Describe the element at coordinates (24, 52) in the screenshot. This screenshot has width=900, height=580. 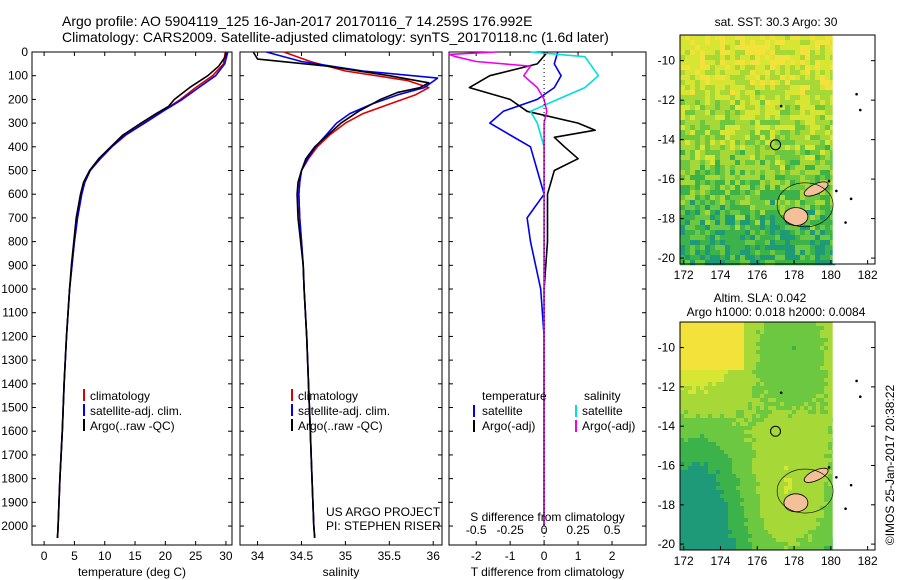
I see `depth-tick-label: 0` at that location.